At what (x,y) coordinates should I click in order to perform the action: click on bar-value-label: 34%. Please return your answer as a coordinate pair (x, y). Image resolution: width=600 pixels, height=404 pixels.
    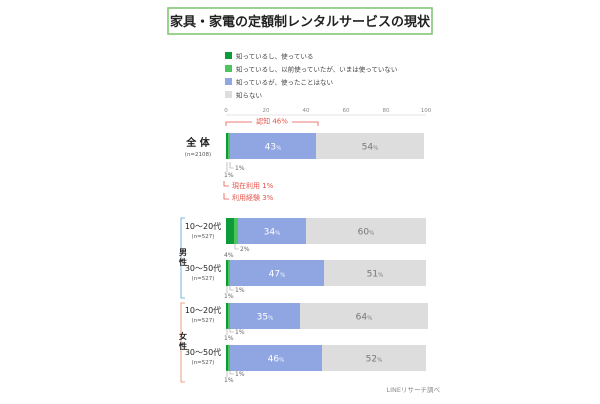
    Looking at the image, I should click on (272, 233).